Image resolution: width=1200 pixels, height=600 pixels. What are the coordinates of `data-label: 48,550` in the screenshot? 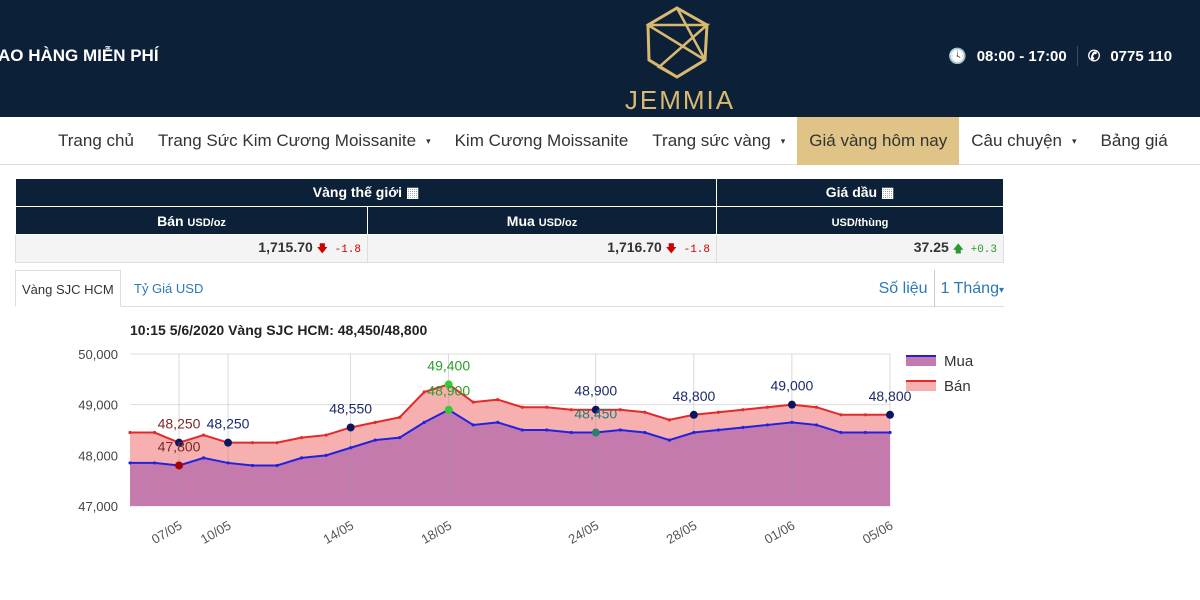 It's located at (350, 408).